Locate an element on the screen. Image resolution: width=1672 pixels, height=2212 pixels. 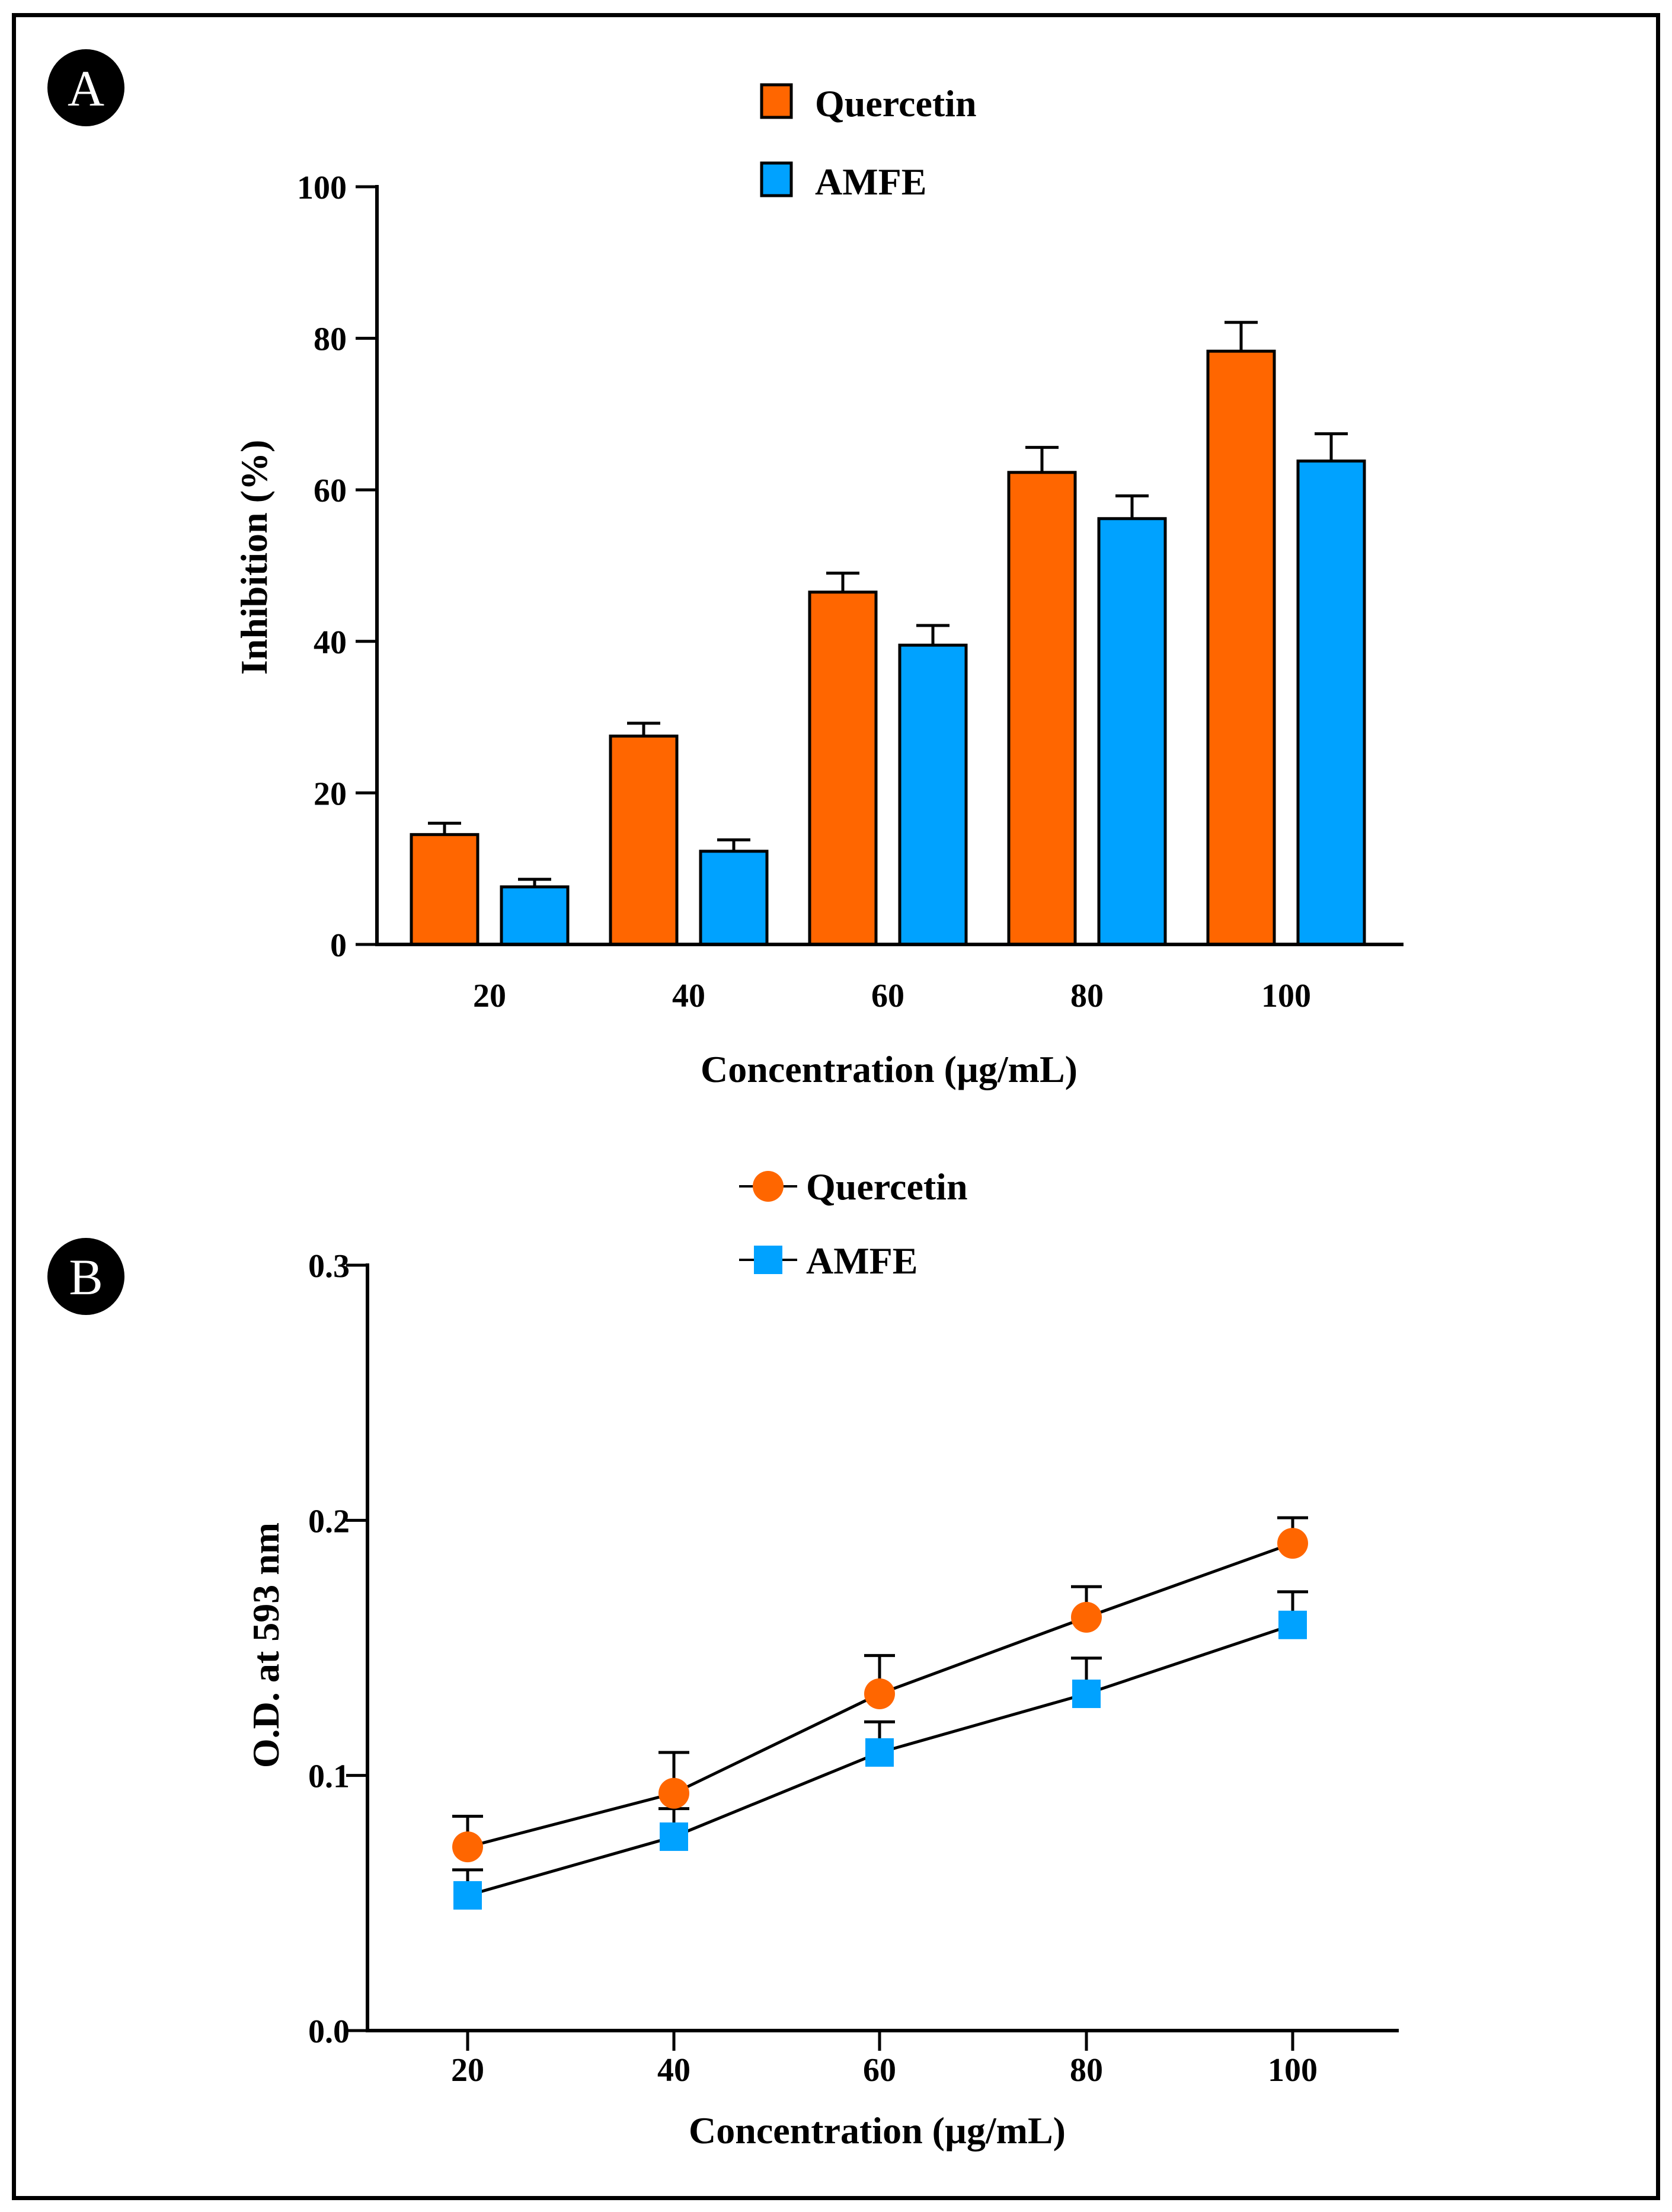
x-tick-label-b: 60 is located at coordinates (879, 2070).